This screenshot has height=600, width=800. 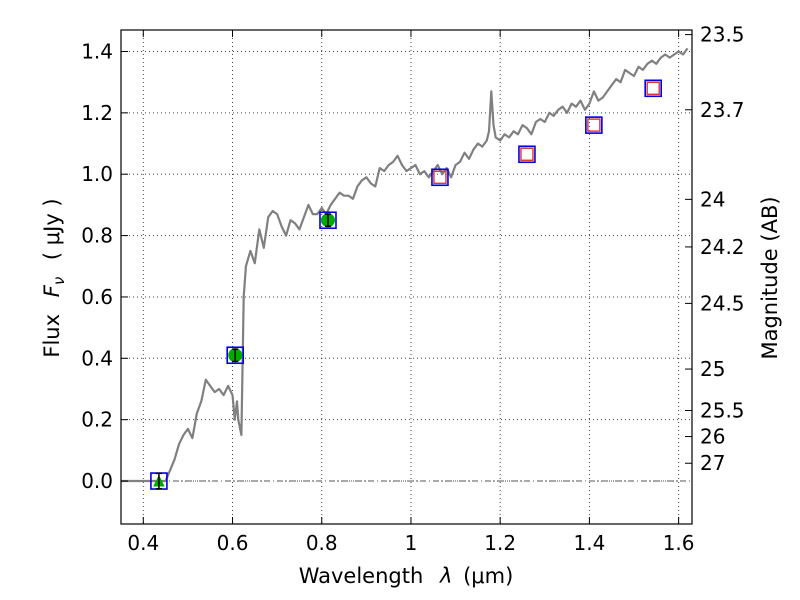 I want to click on y-tick-label-5: 1.0, so click(x=97, y=174).